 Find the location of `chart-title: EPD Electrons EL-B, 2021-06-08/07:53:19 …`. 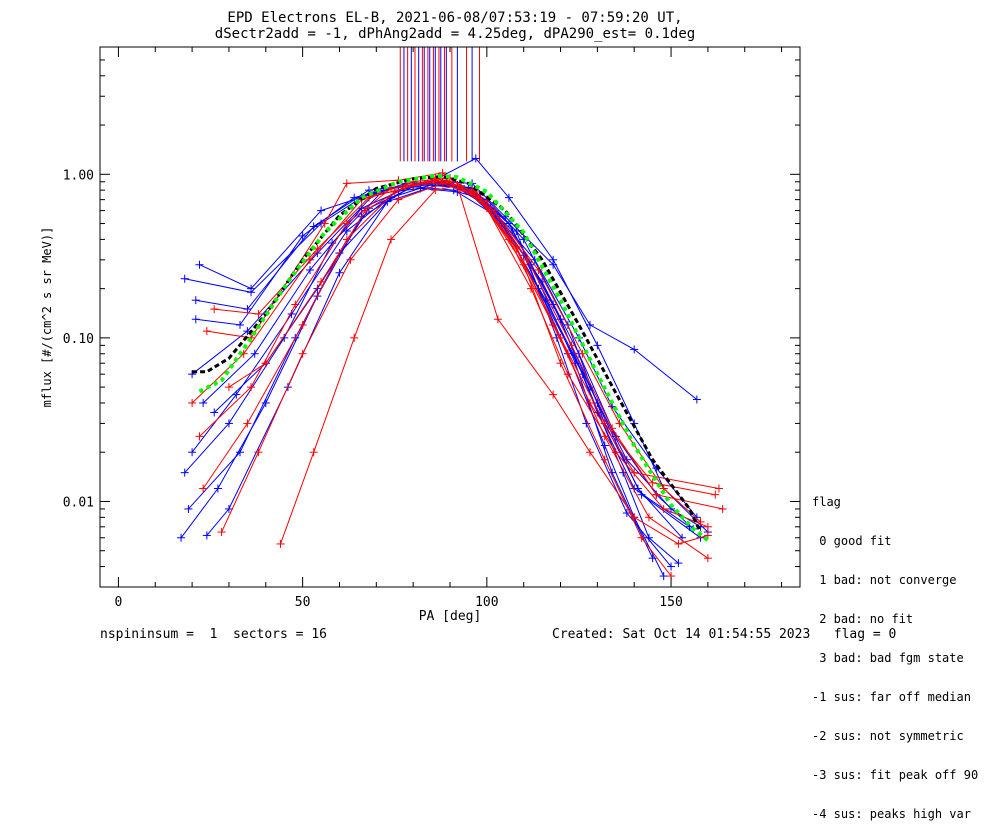

chart-title: EPD Electrons EL-B, 2021-06-08/07:53:19 … is located at coordinates (454, 18).